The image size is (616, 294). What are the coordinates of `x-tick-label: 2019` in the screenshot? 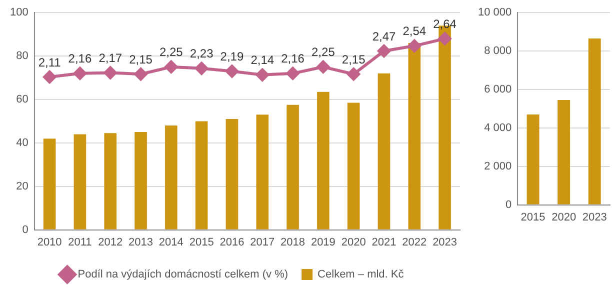 It's located at (323, 242).